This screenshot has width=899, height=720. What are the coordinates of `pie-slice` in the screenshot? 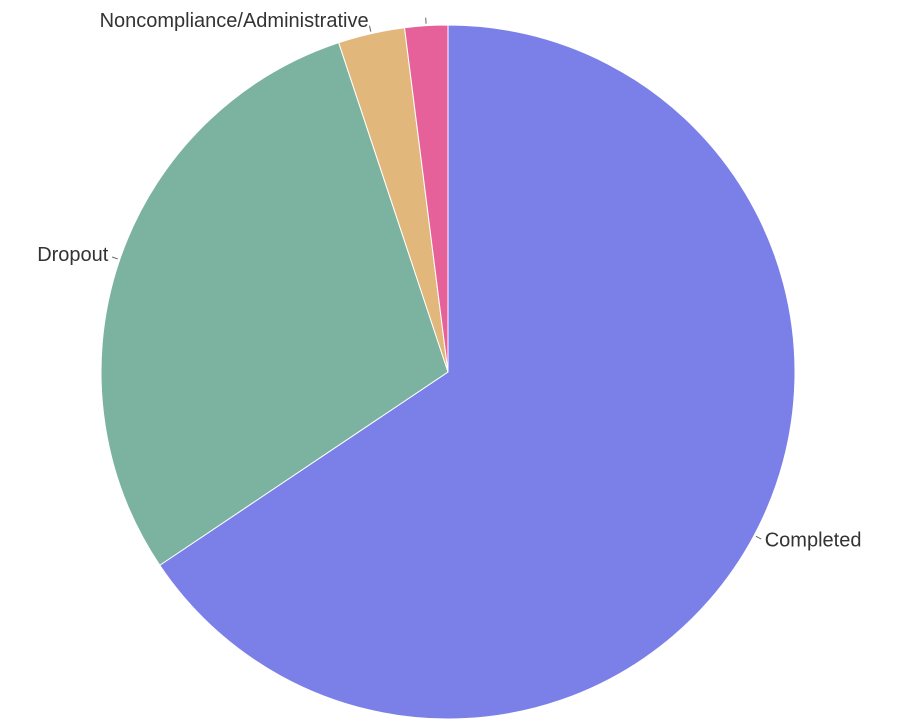 It's located at (426, 198).